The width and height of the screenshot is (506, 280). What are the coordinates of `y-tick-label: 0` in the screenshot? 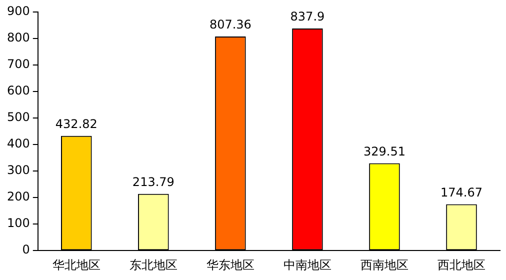 It's located at (26, 249).